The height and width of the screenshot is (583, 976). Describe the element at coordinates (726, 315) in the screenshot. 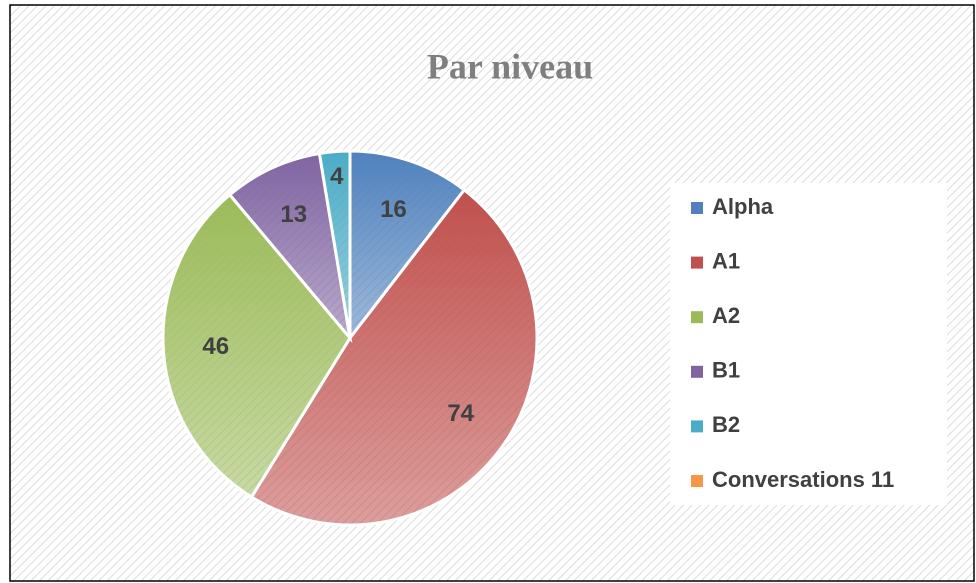

I see `legend-label: A2` at that location.